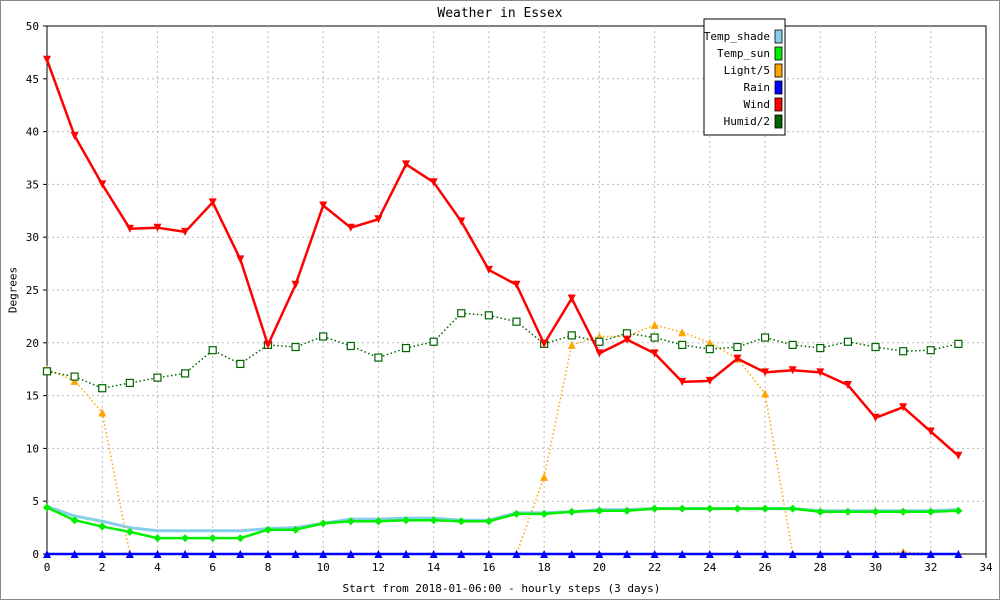 The image size is (1000, 600). I want to click on legend-box, so click(744, 77).